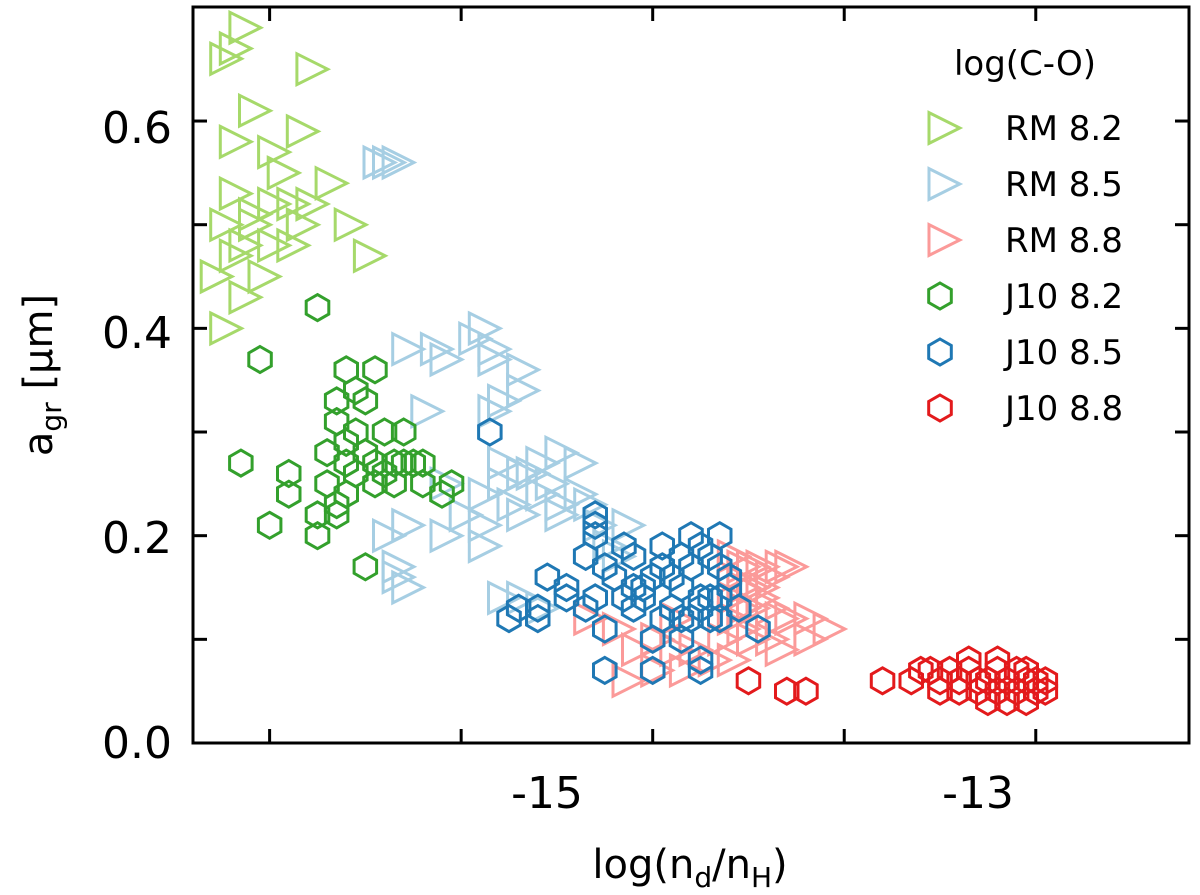  Describe the element at coordinates (137, 743) in the screenshot. I see `y-tick-label: 0.0` at that location.